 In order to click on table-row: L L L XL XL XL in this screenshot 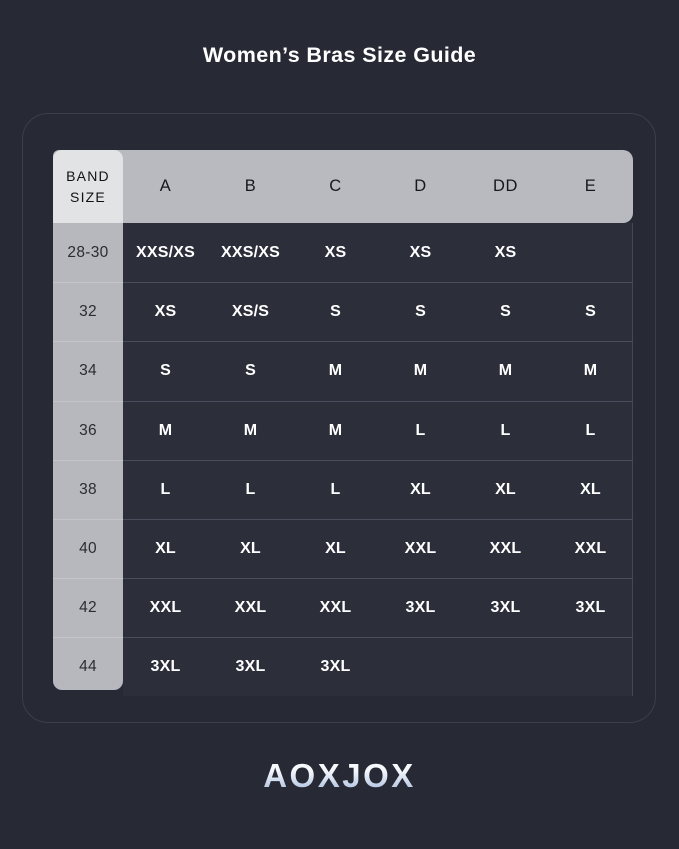, I will do `click(378, 489)`.